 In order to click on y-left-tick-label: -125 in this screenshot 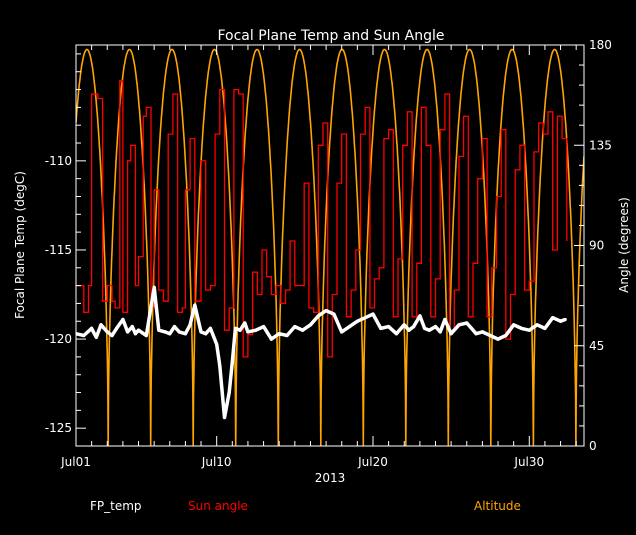, I will do `click(58, 428)`.